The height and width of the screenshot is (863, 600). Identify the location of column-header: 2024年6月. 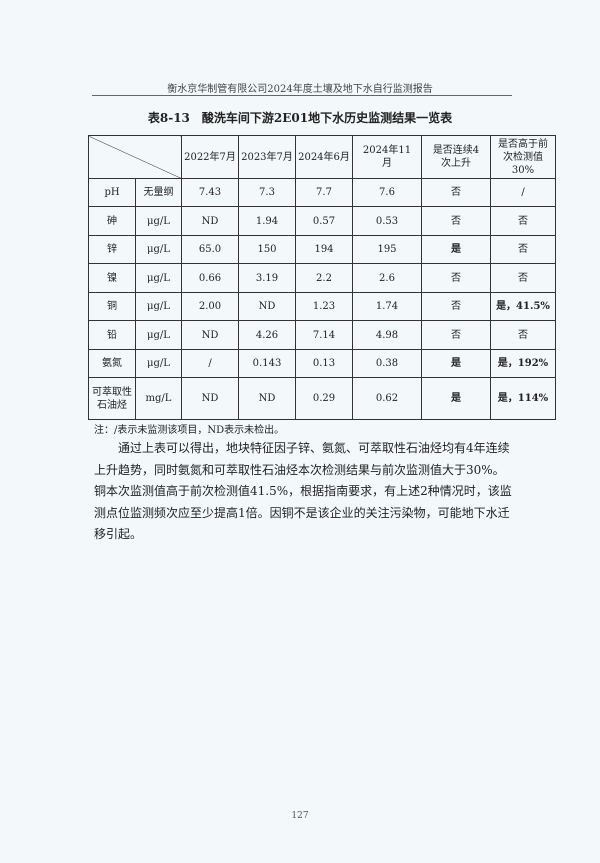
(324, 157).